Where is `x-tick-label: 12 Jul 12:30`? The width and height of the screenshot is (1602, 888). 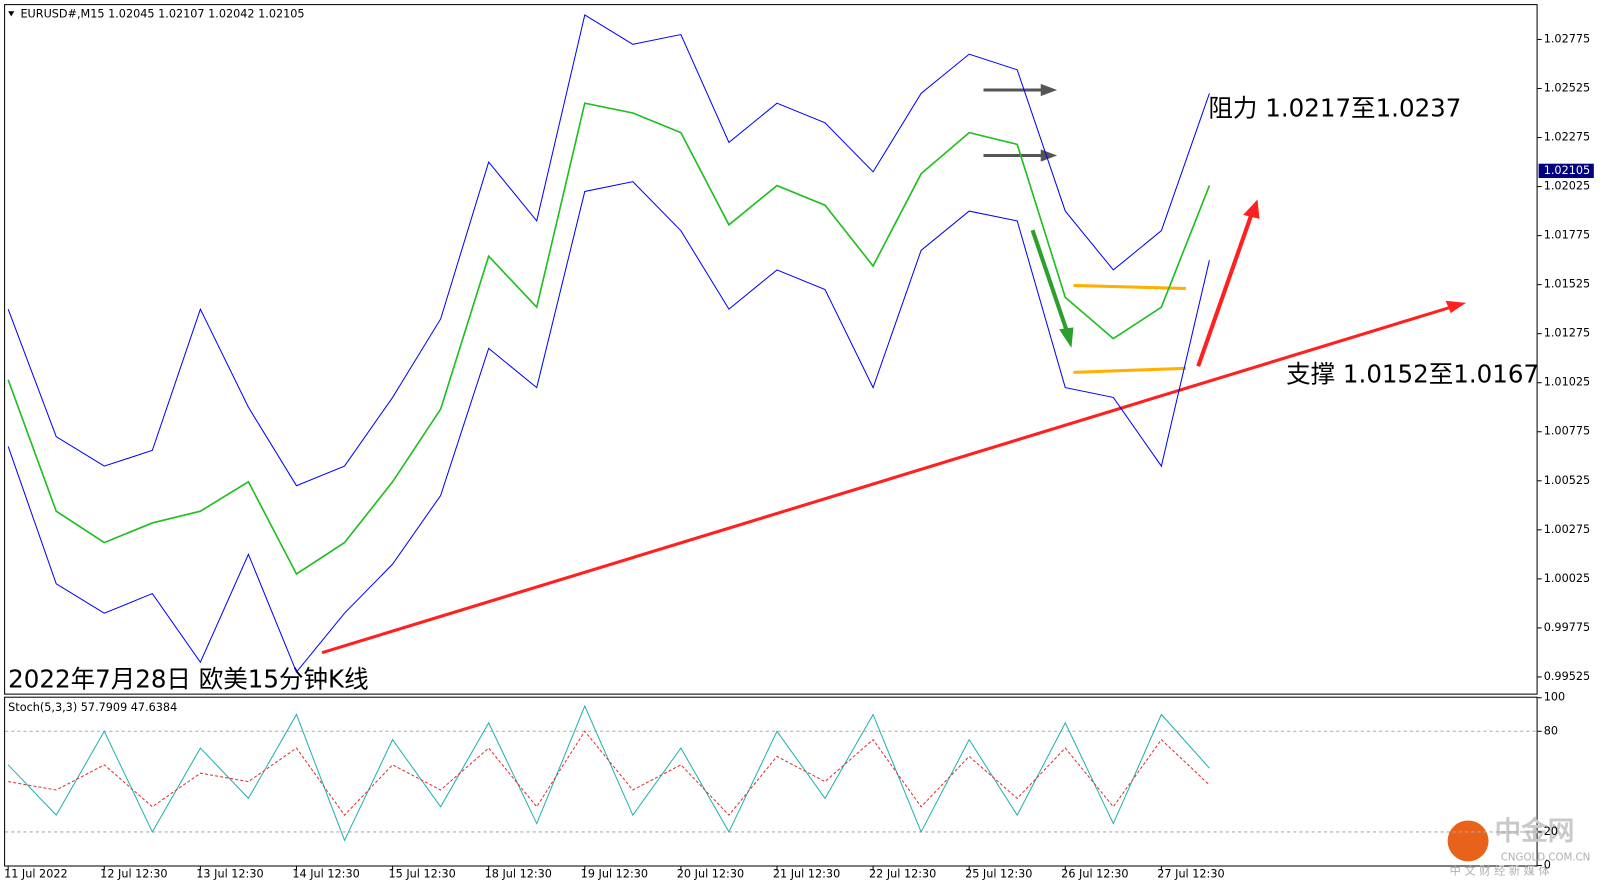
x-tick-label: 12 Jul 12:30 is located at coordinates (133, 874).